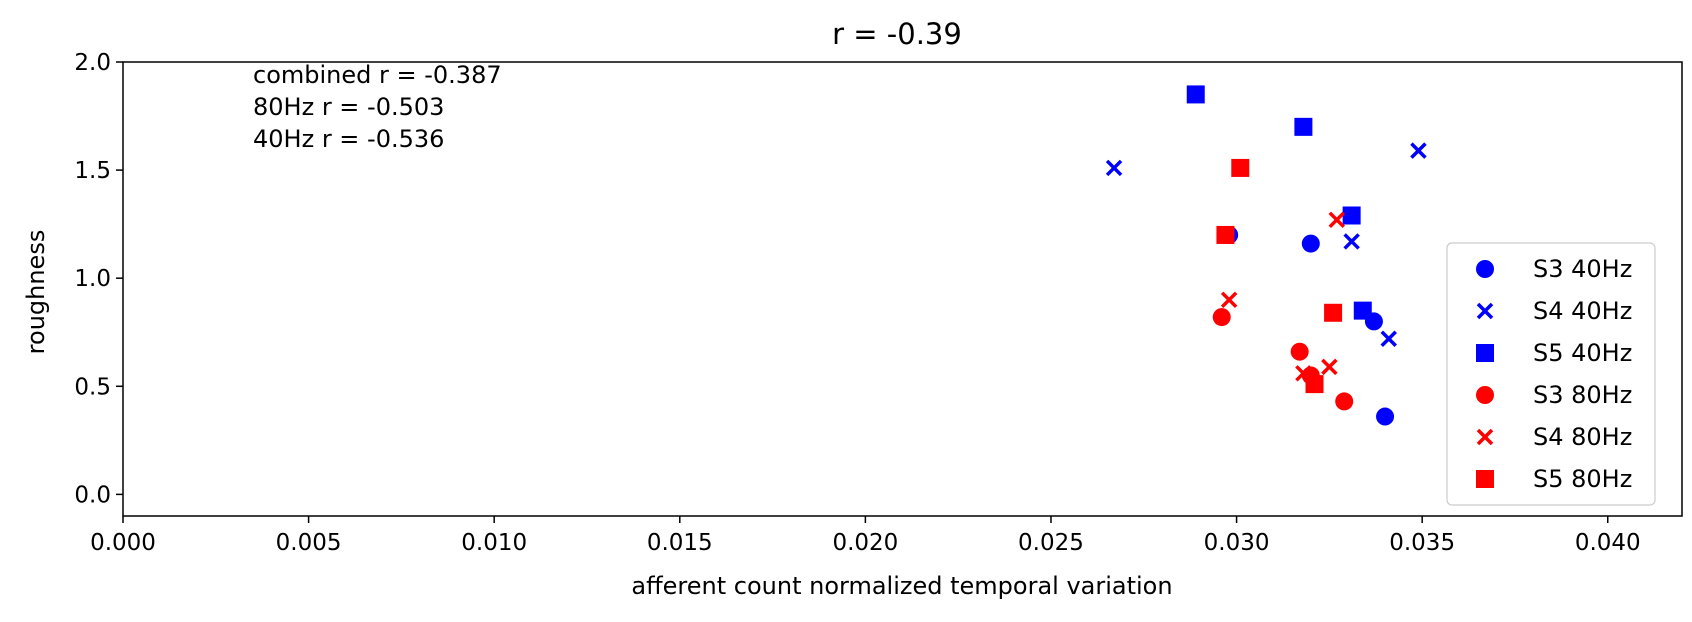 This screenshot has width=1692, height=622. What do you see at coordinates (92, 279) in the screenshot?
I see `y-tick-label: 1.0` at bounding box center [92, 279].